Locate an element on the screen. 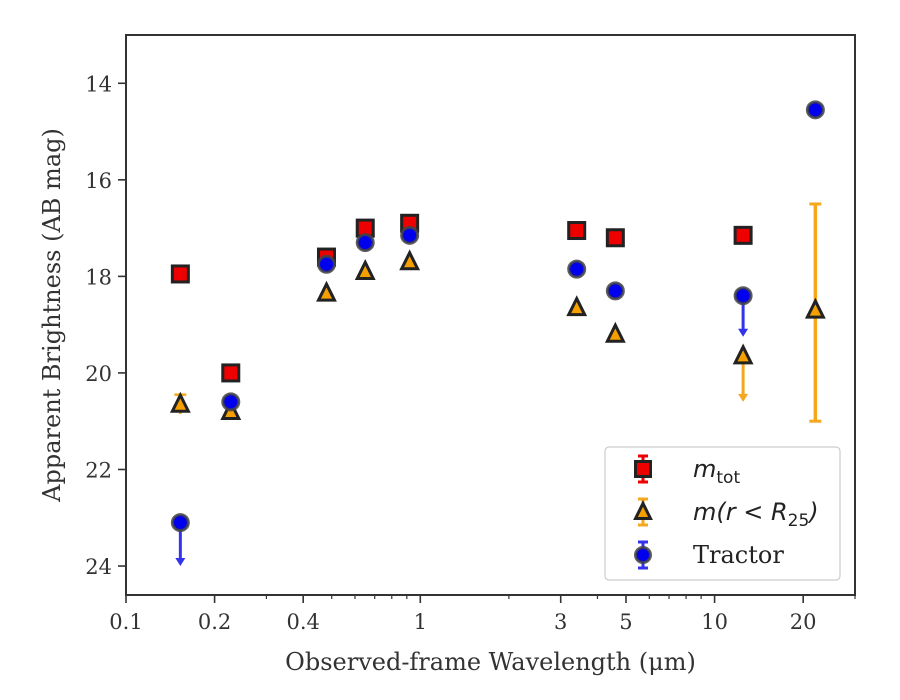 Image resolution: width=900 pixels, height=700 pixels. legend-label-tractor: Tractor is located at coordinates (738, 555).